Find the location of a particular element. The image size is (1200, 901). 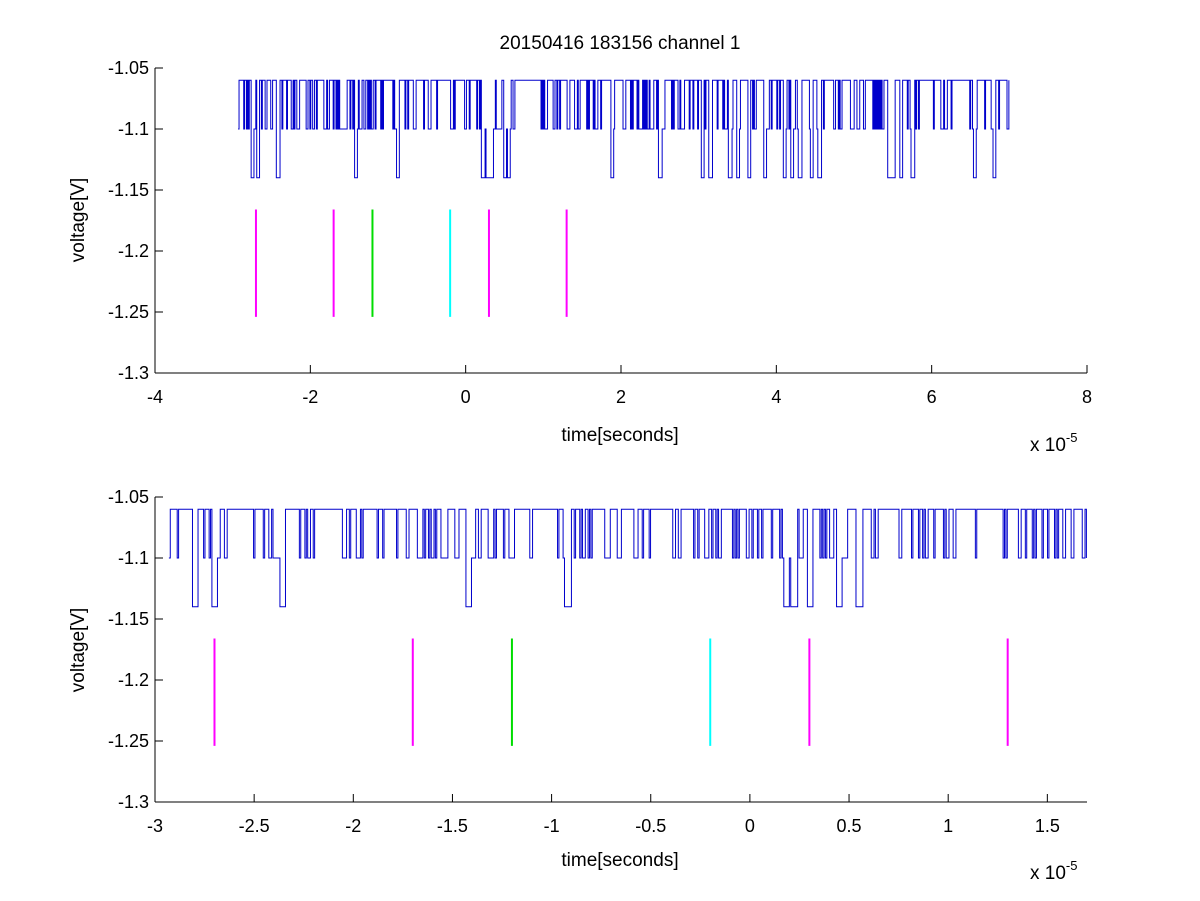

top-x-exponent-power: -5 is located at coordinates (1072, 437).